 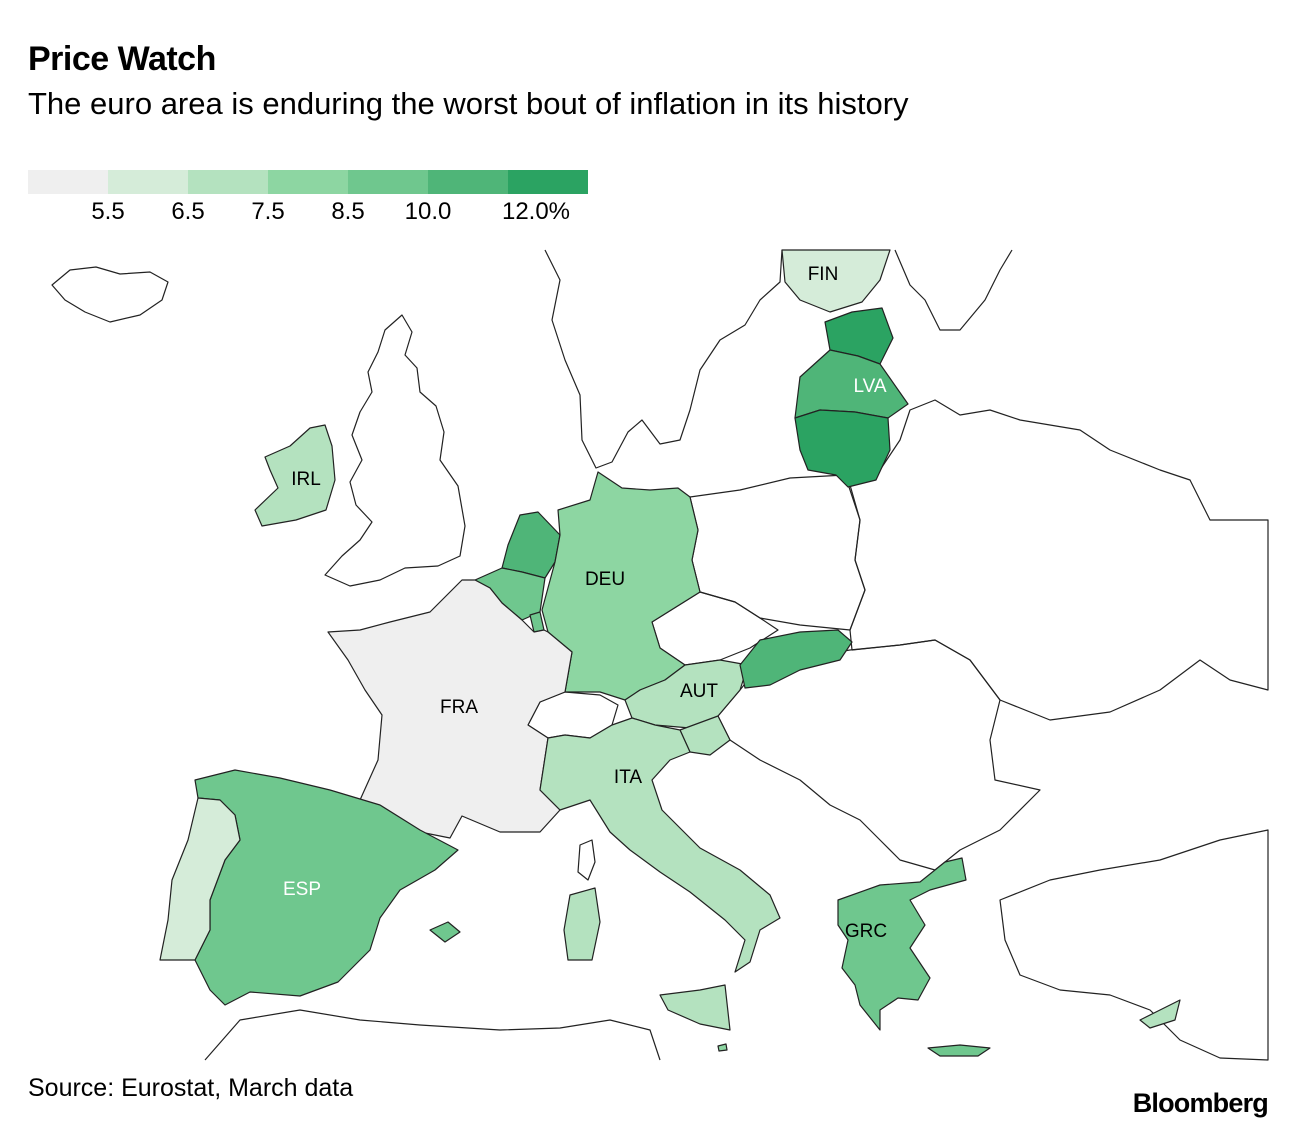 What do you see at coordinates (122, 59) in the screenshot?
I see `chart-title: Price Watch` at bounding box center [122, 59].